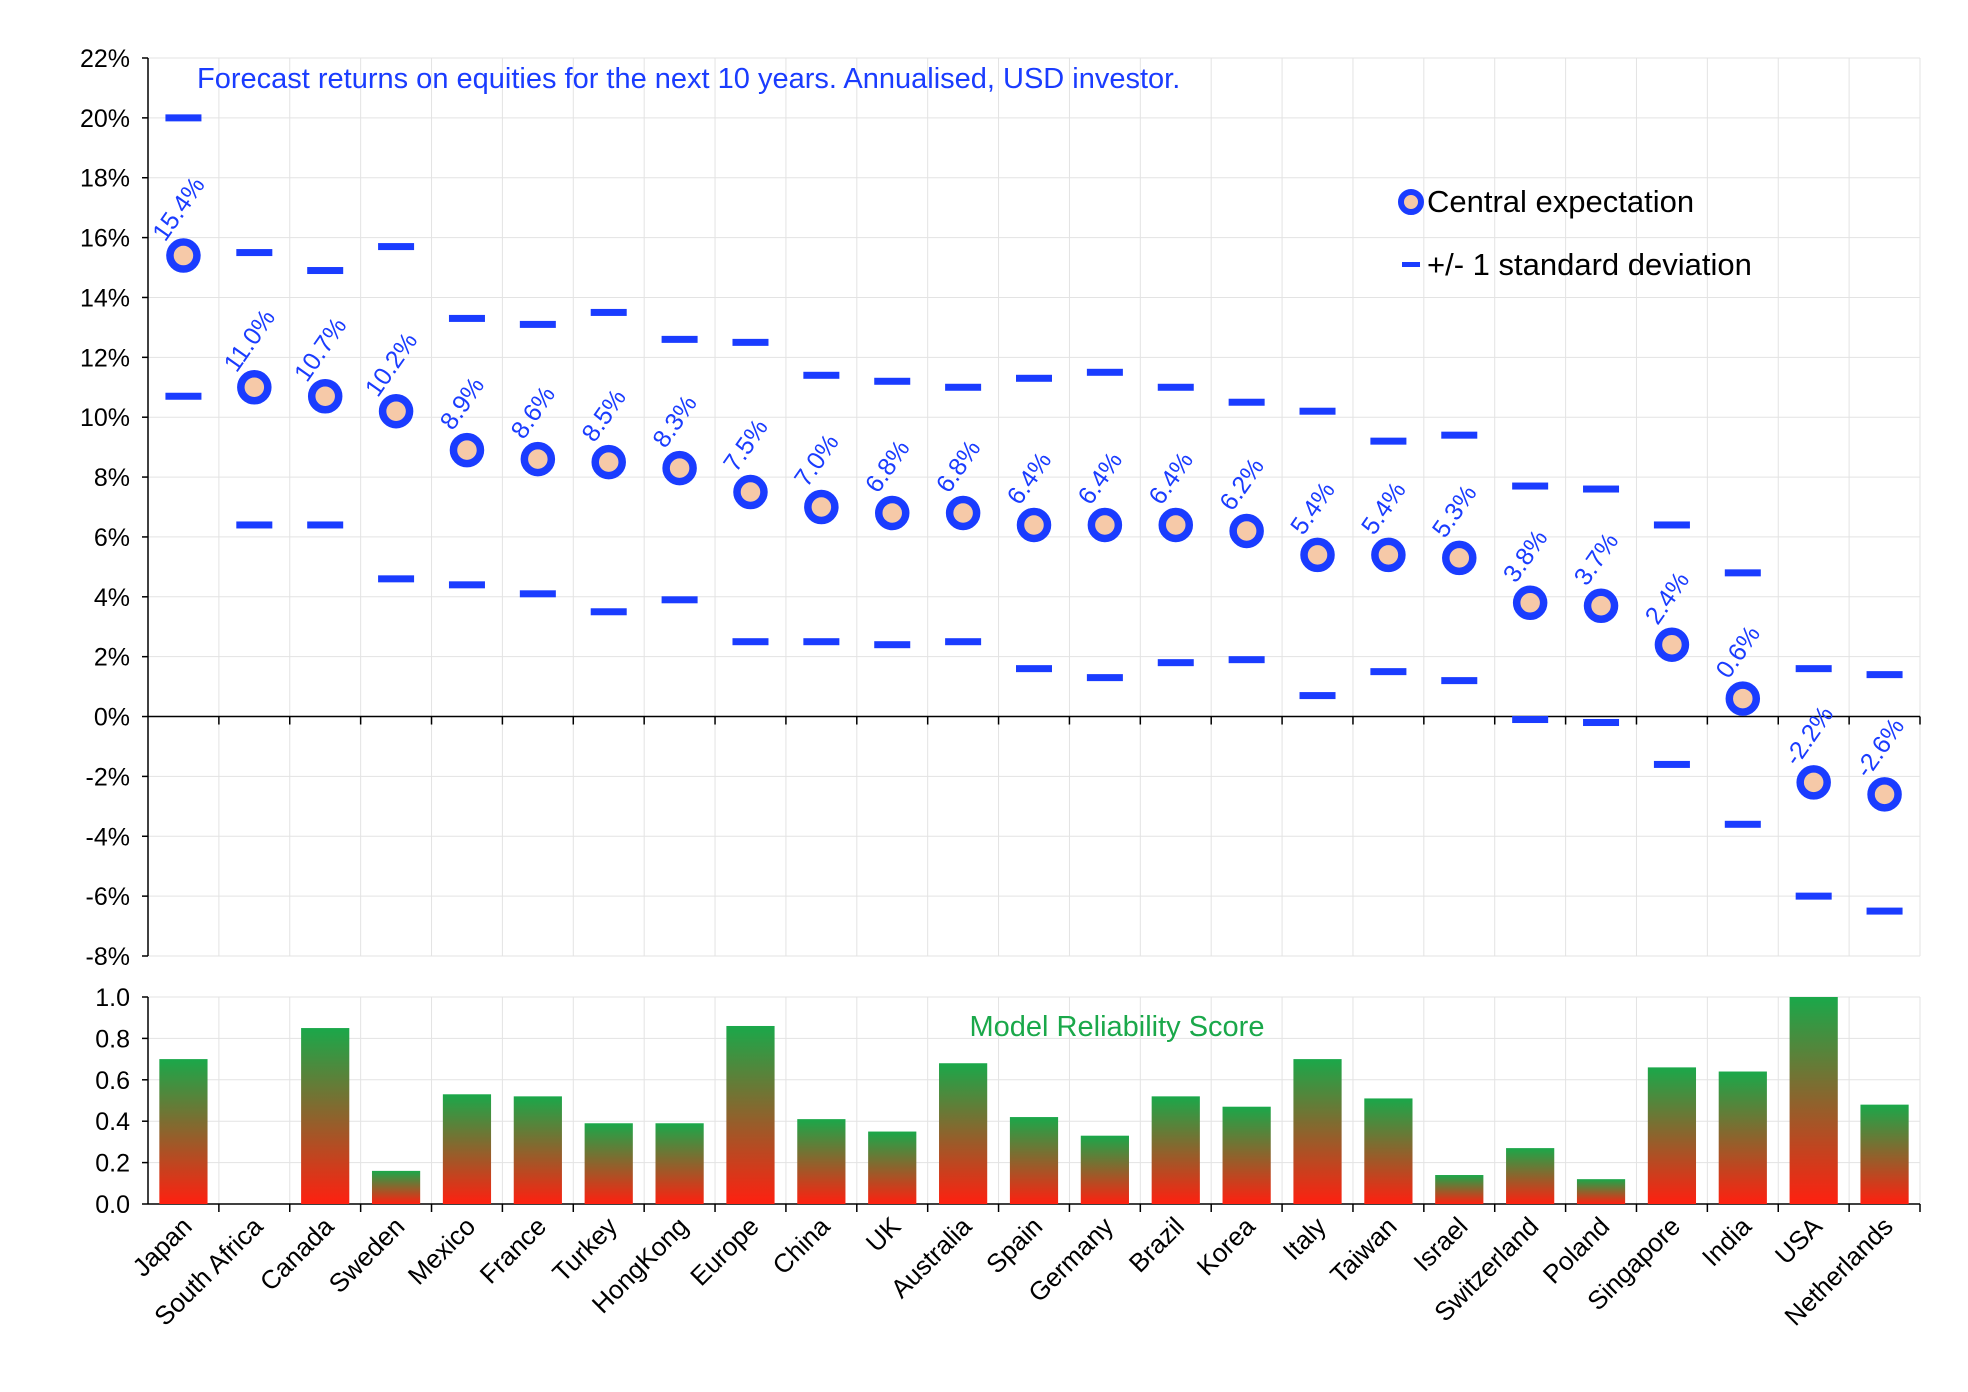  What do you see at coordinates (112, 538) in the screenshot?
I see `top-y-tick-label: 6%` at bounding box center [112, 538].